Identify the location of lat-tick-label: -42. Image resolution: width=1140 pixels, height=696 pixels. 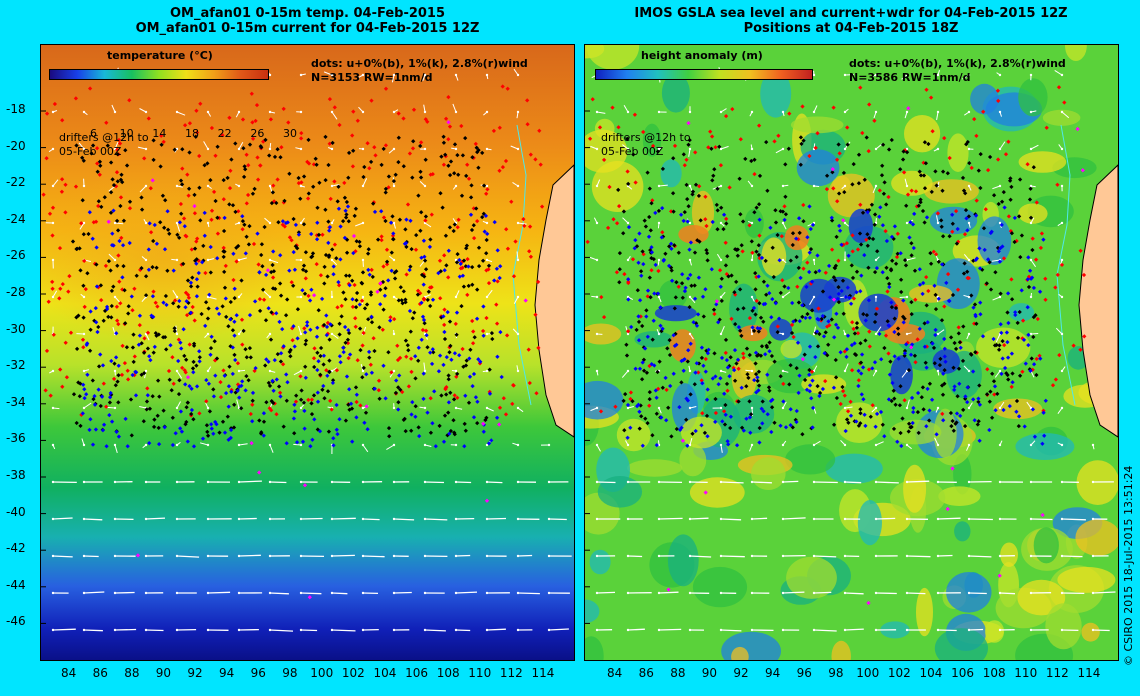
(16, 548).